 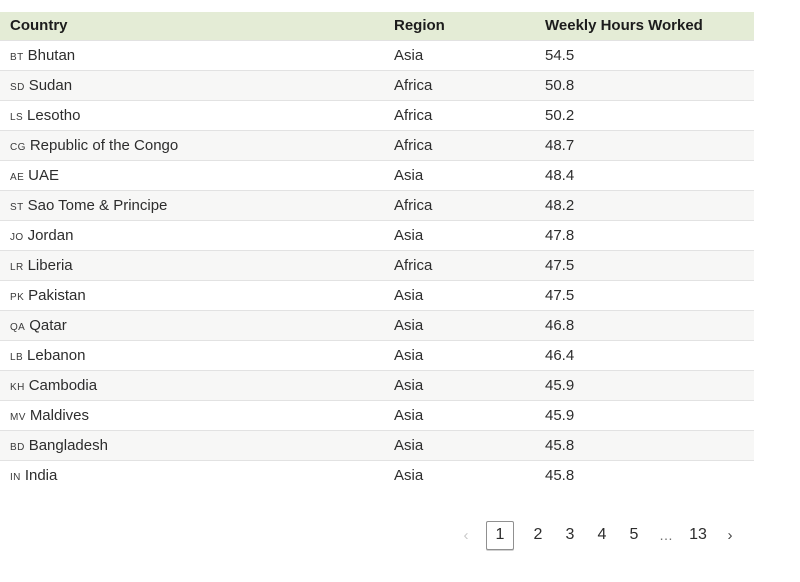 What do you see at coordinates (459, 26) in the screenshot?
I see `column-header-region: Region` at bounding box center [459, 26].